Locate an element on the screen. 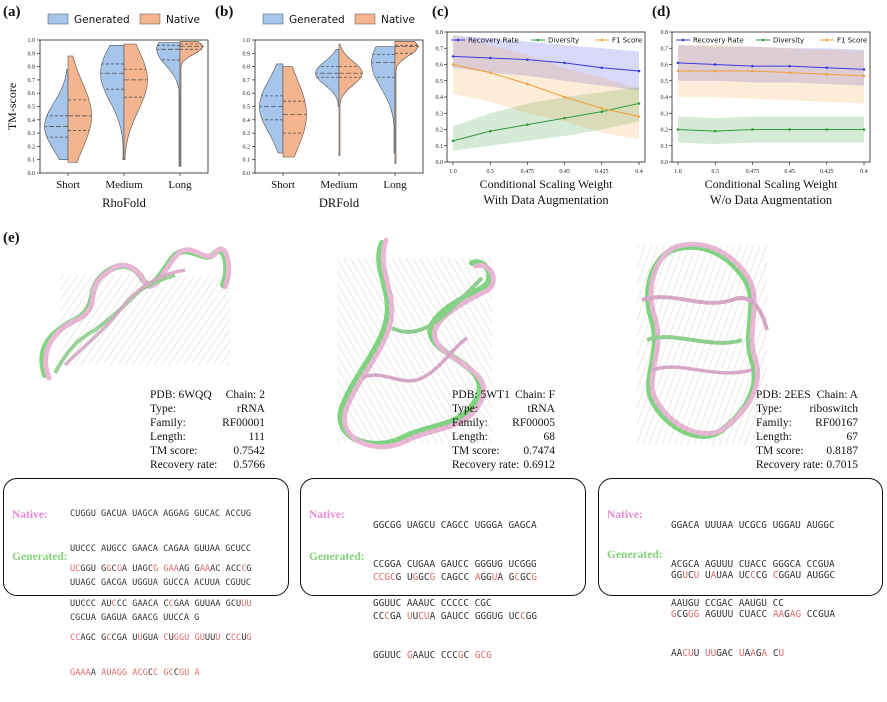  chart-subtitle: W/o Data Augmentation is located at coordinates (771, 200).